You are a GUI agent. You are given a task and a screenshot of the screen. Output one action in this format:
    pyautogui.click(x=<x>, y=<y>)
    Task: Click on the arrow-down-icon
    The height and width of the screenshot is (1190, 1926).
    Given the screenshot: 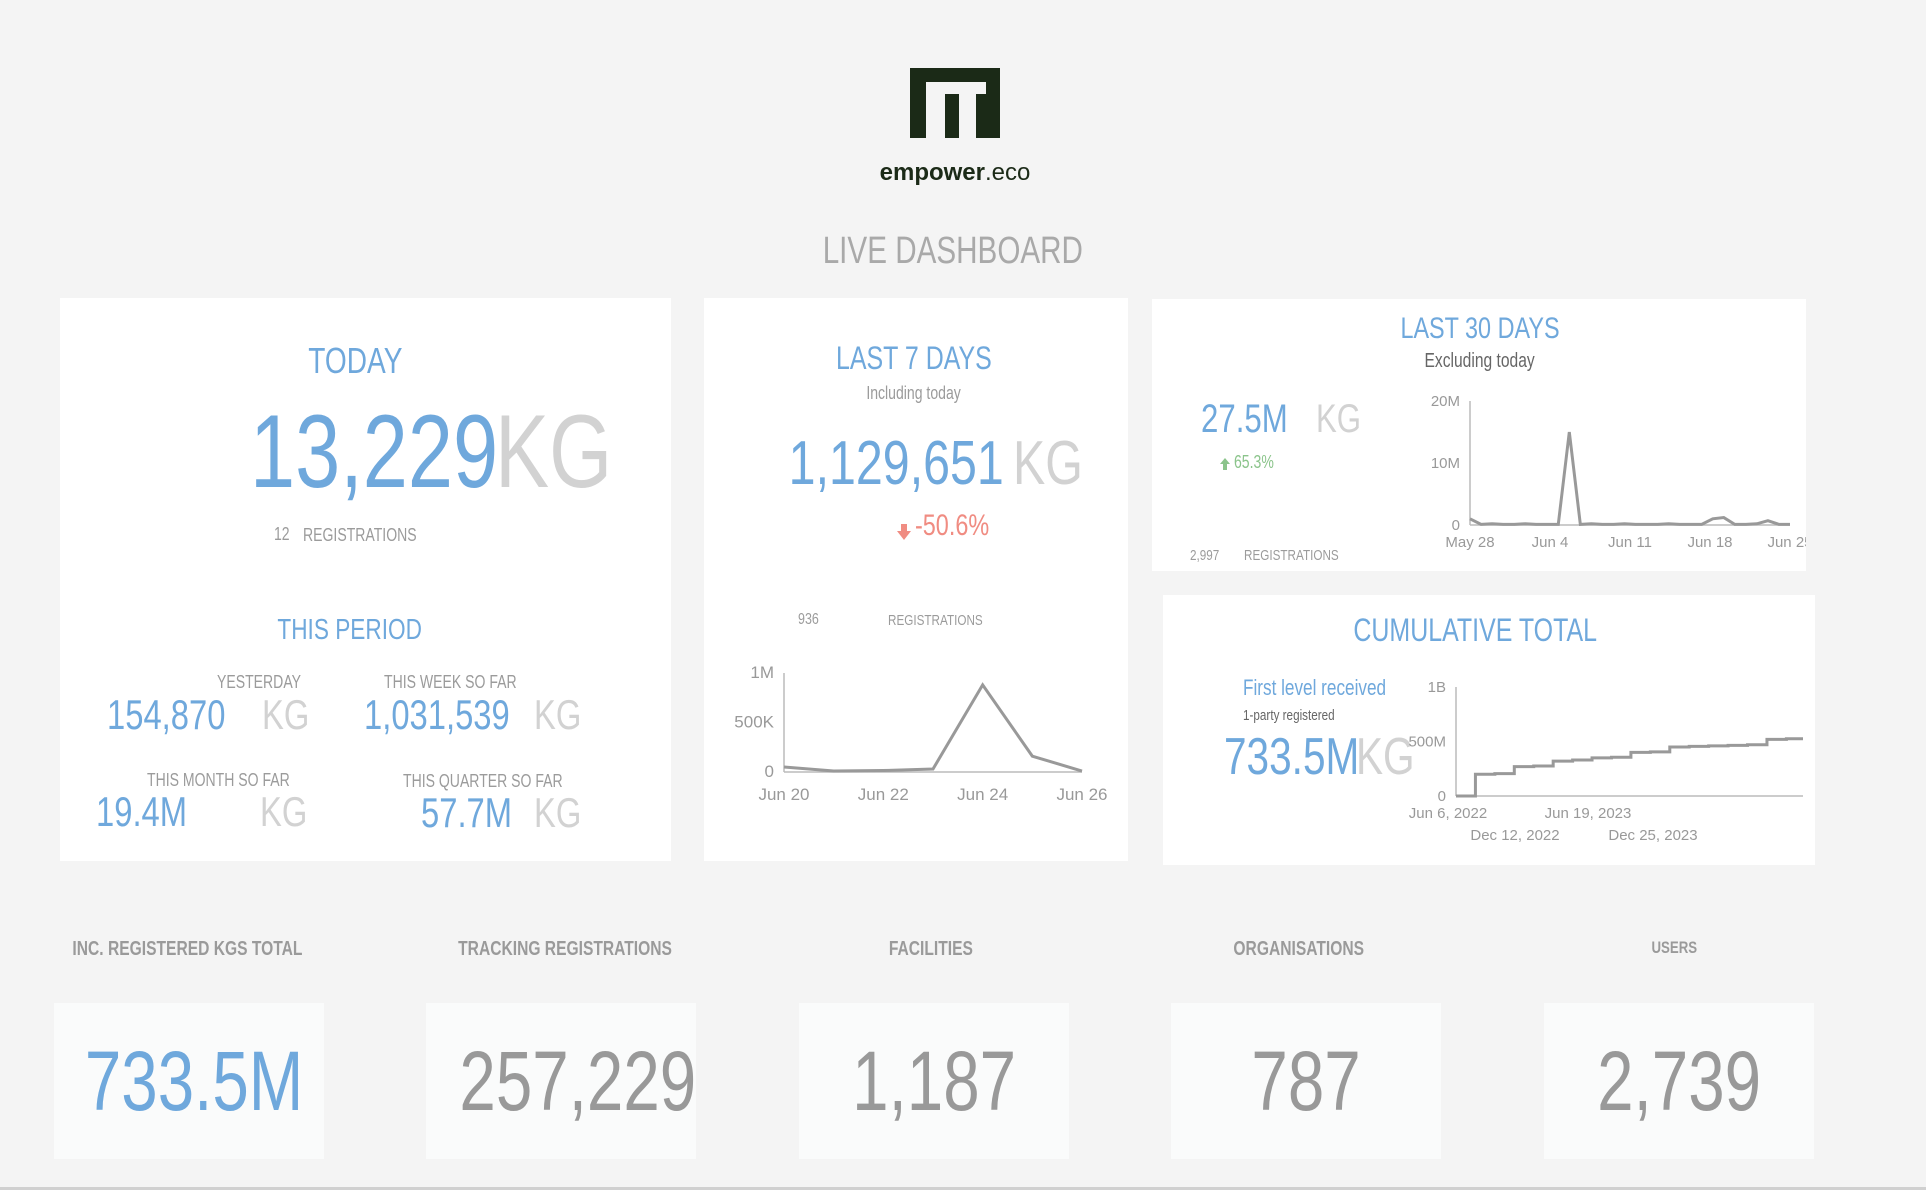 What is the action you would take?
    pyautogui.click(x=904, y=531)
    